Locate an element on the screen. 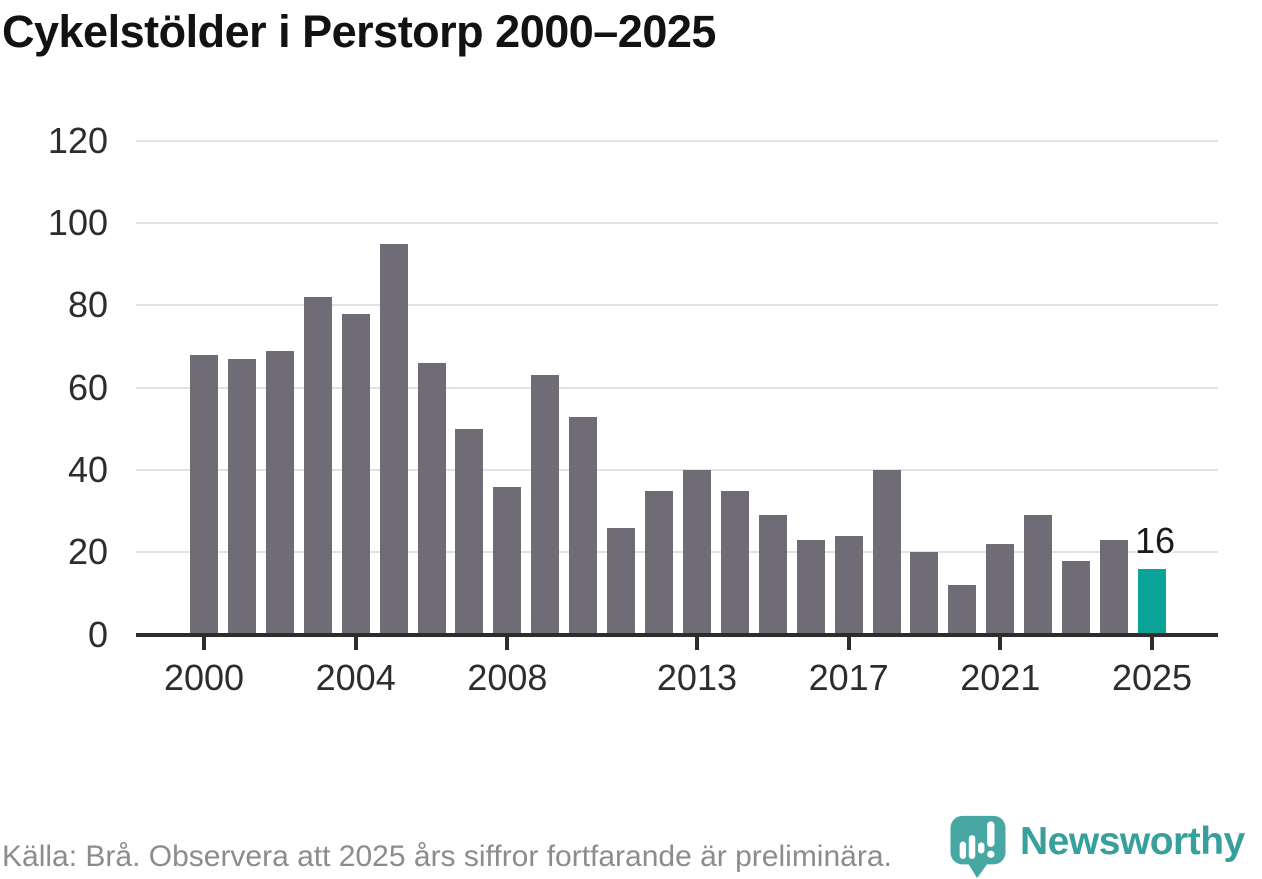 The width and height of the screenshot is (1262, 879). bar-2020 is located at coordinates (962, 610).